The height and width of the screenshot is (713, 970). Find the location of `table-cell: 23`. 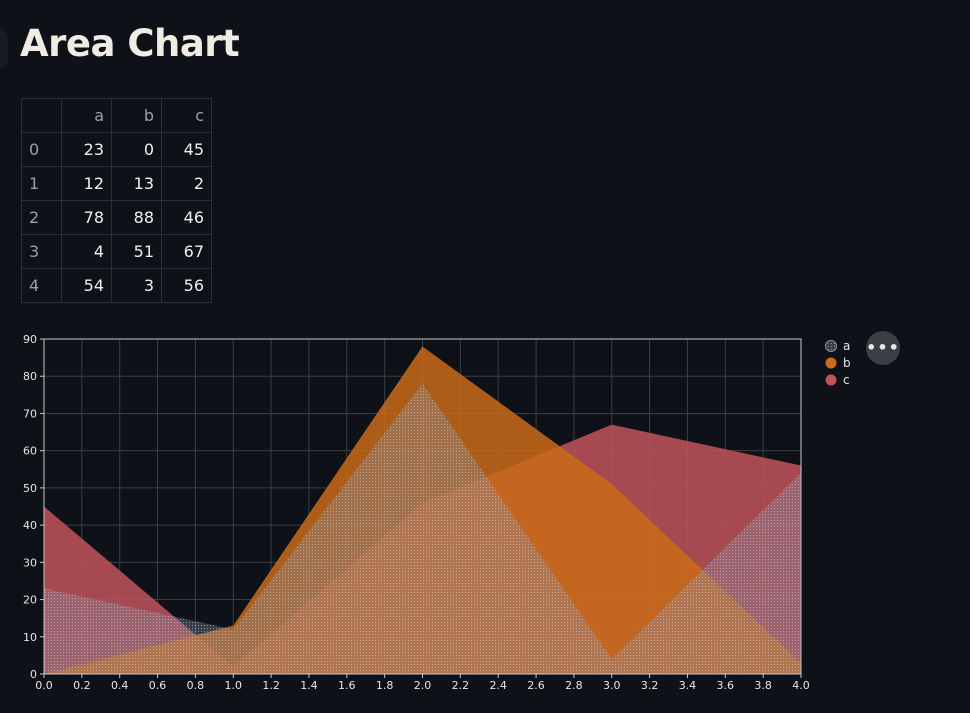

table-cell: 23 is located at coordinates (86, 149).